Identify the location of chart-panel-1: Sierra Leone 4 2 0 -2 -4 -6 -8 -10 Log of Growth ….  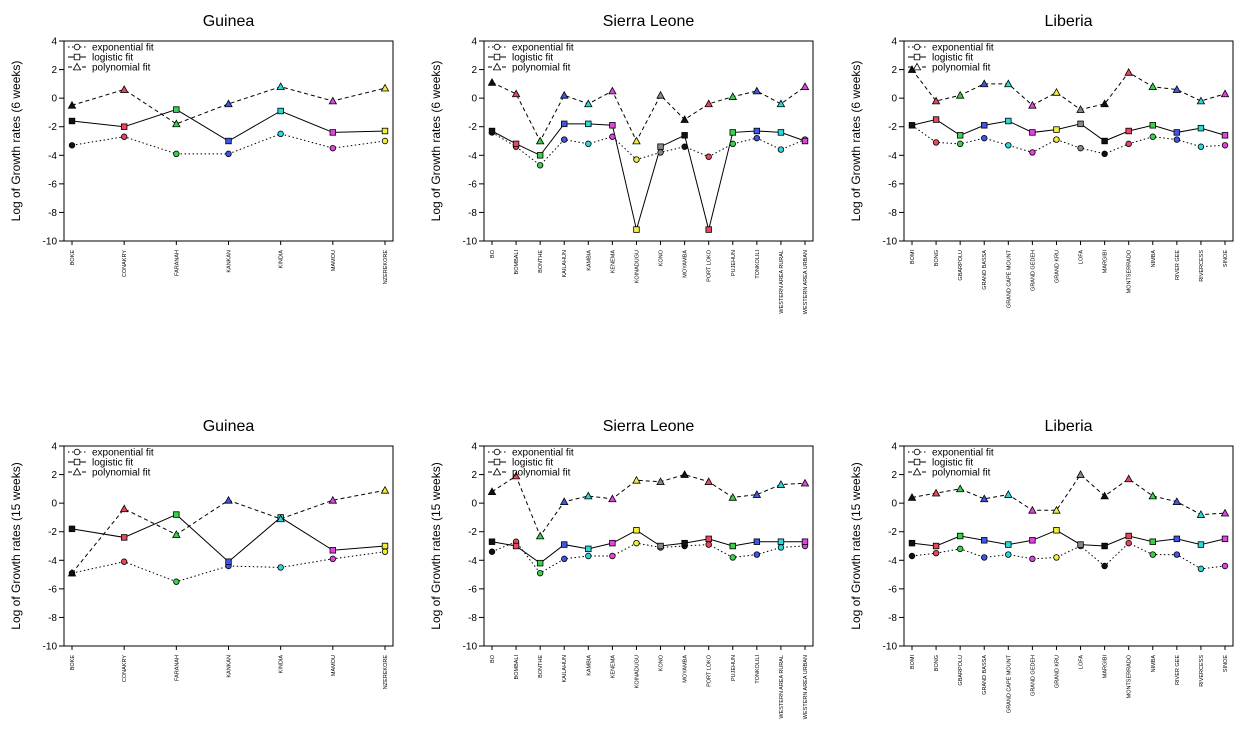
(621, 163).